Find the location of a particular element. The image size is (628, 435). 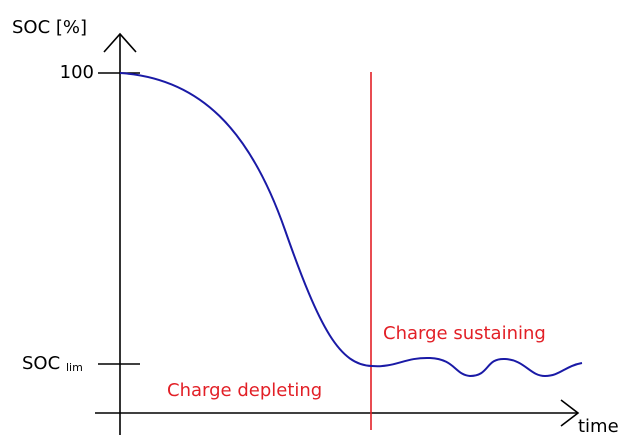

annotation: Charge sustaining is located at coordinates (464, 333).